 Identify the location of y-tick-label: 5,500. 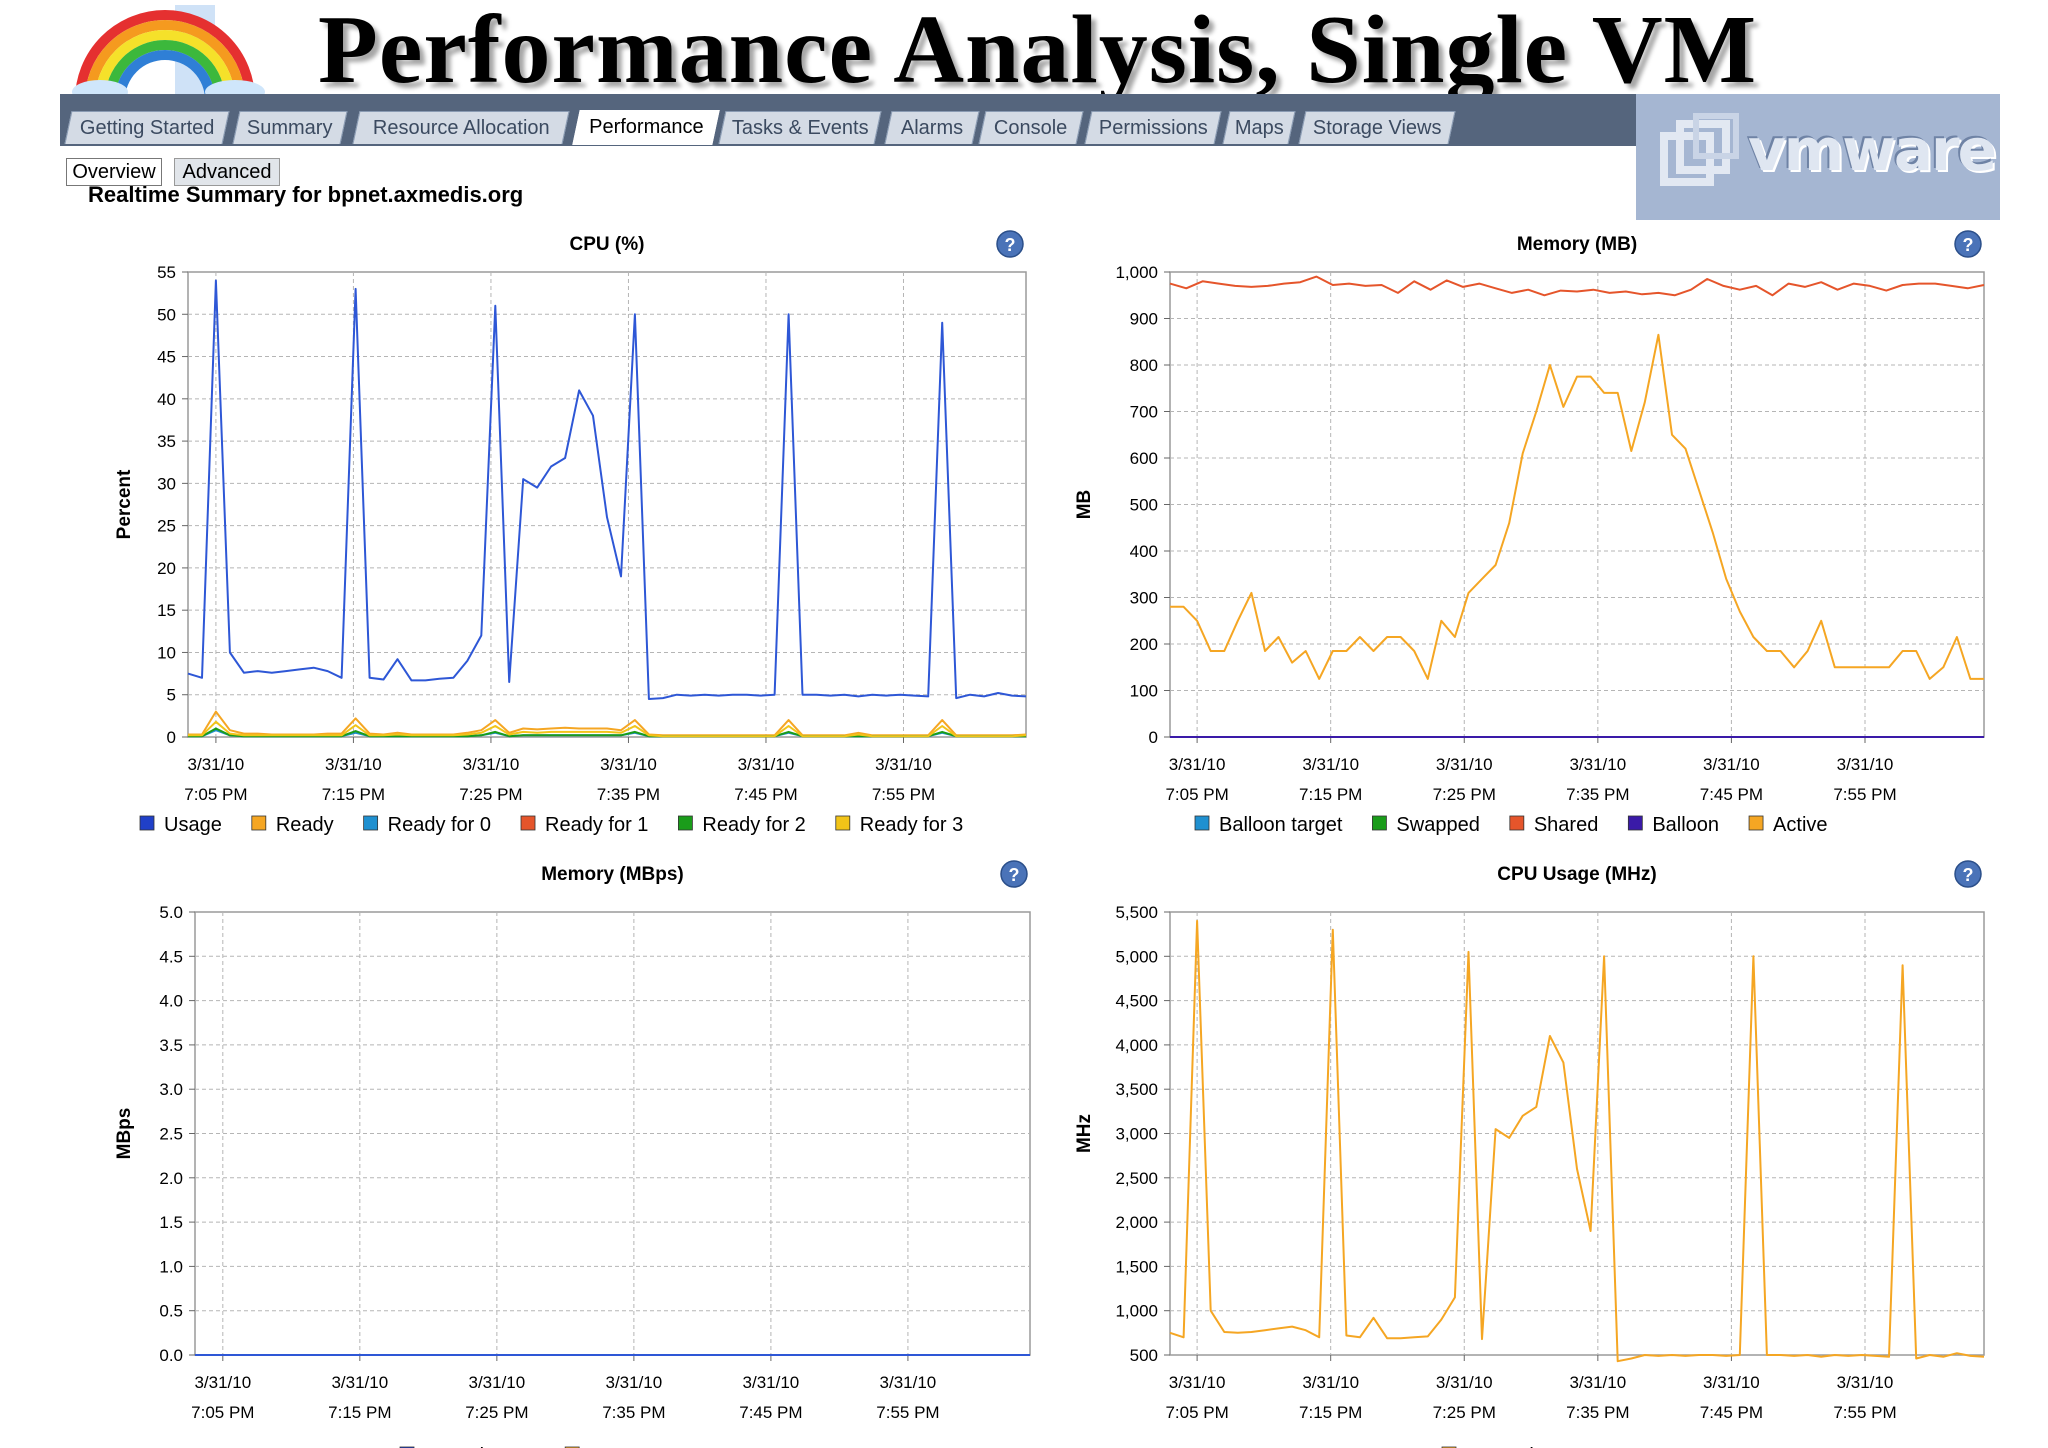
(1136, 912).